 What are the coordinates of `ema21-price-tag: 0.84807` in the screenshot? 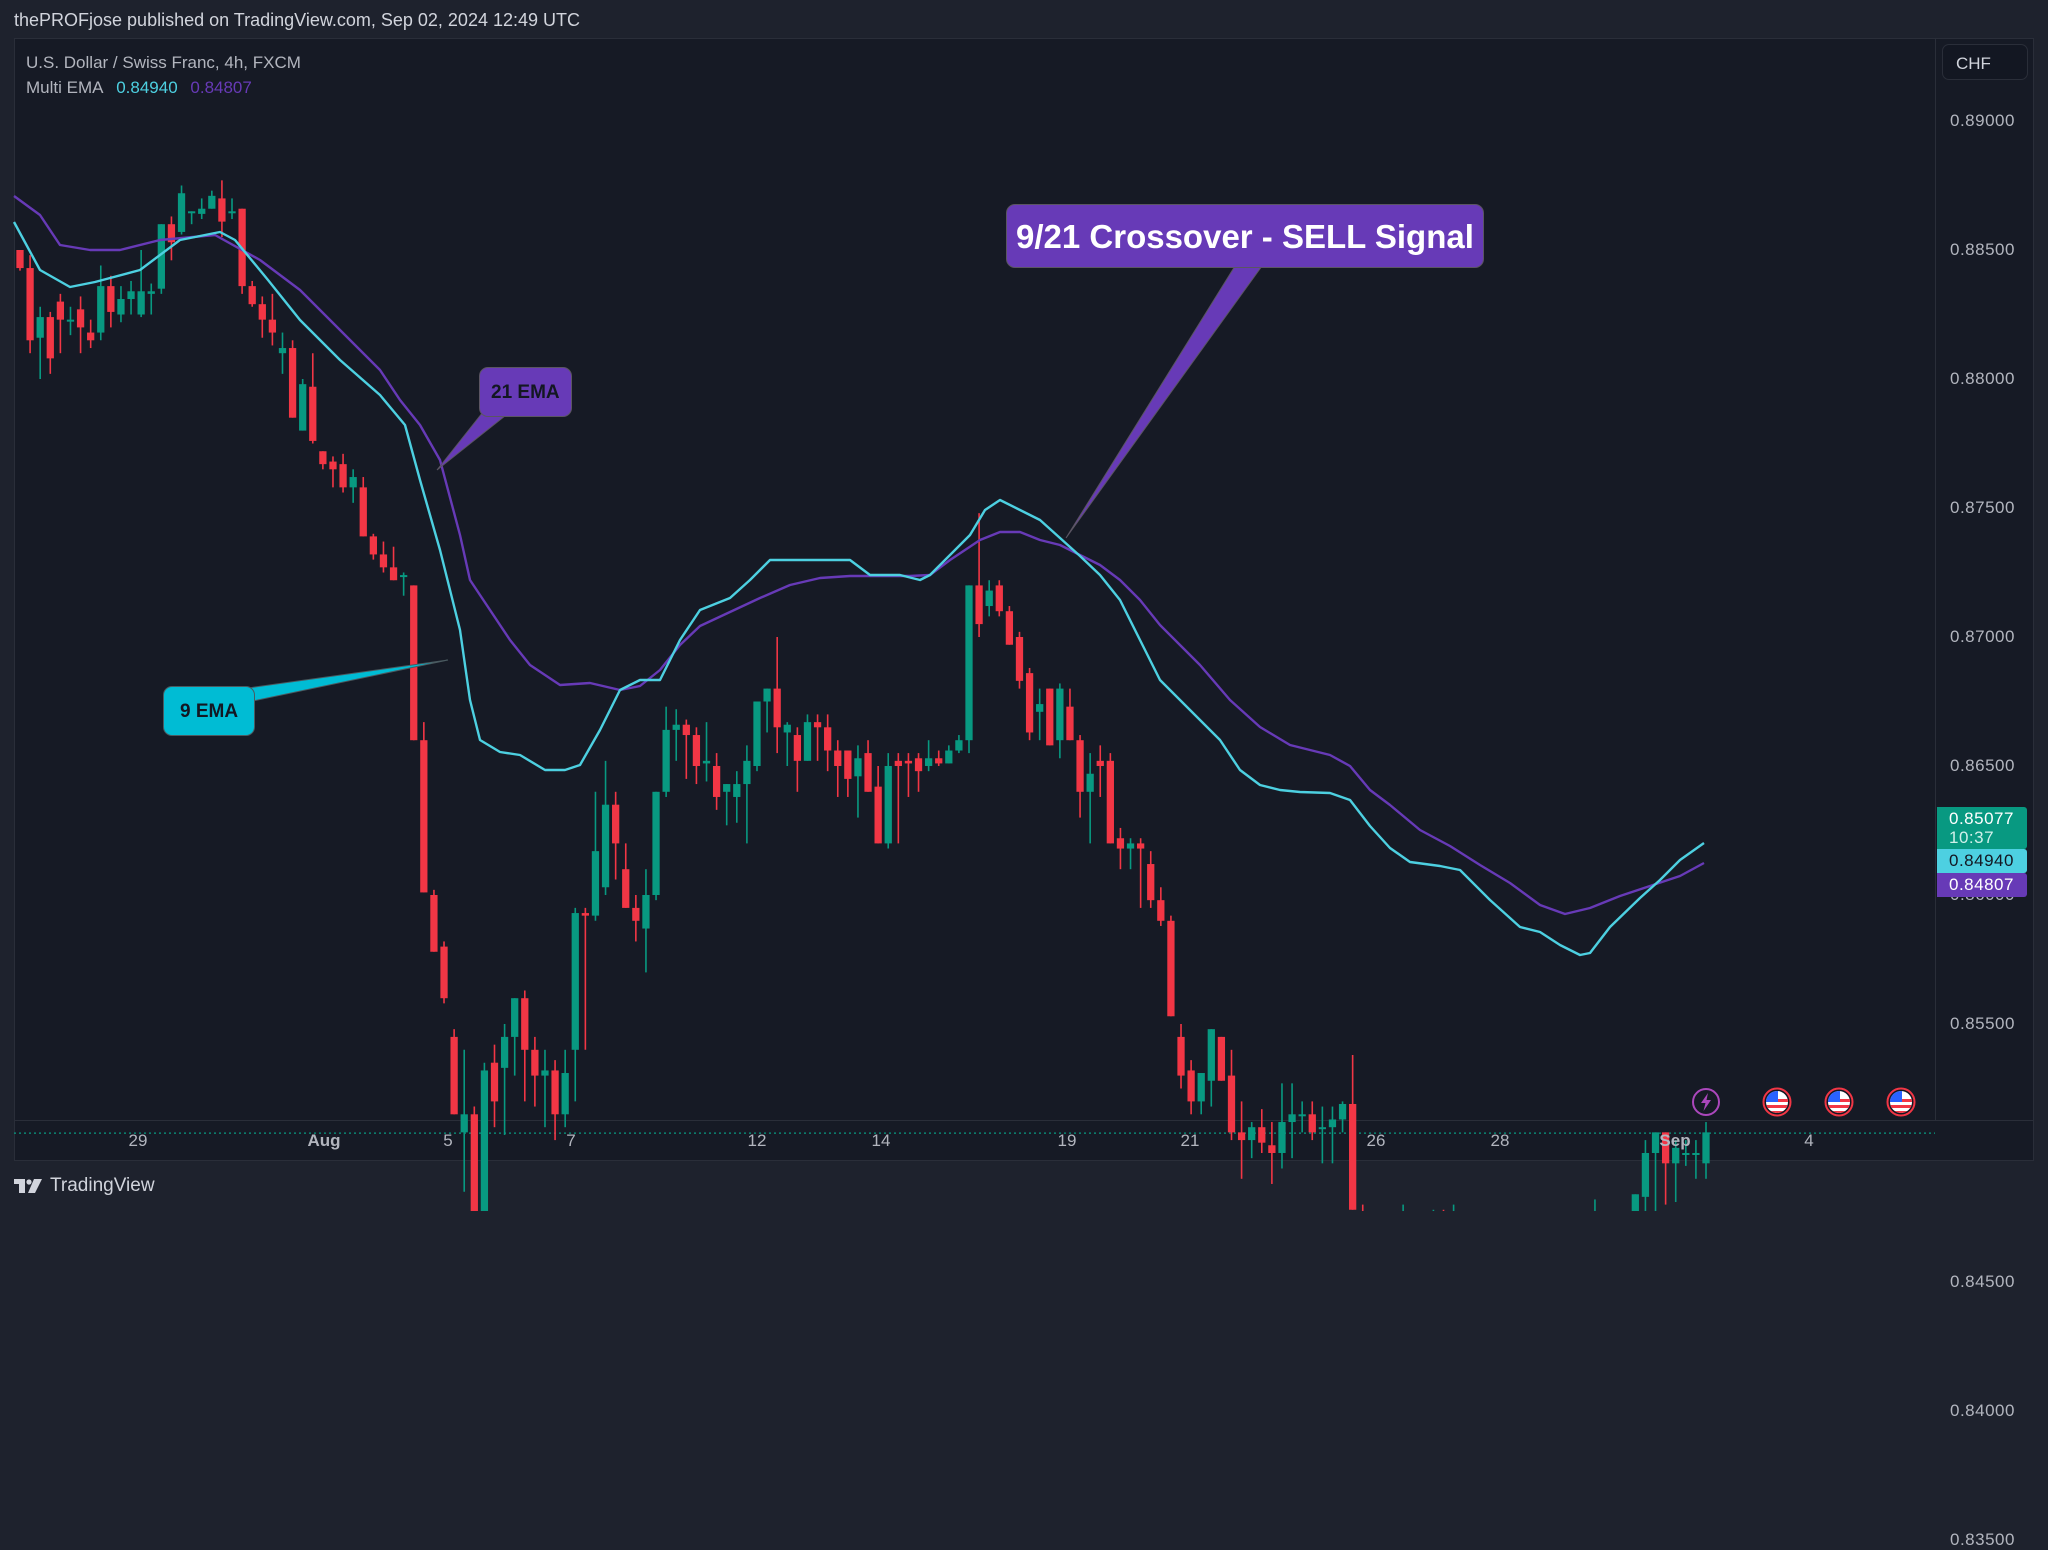 It's located at (1982, 885).